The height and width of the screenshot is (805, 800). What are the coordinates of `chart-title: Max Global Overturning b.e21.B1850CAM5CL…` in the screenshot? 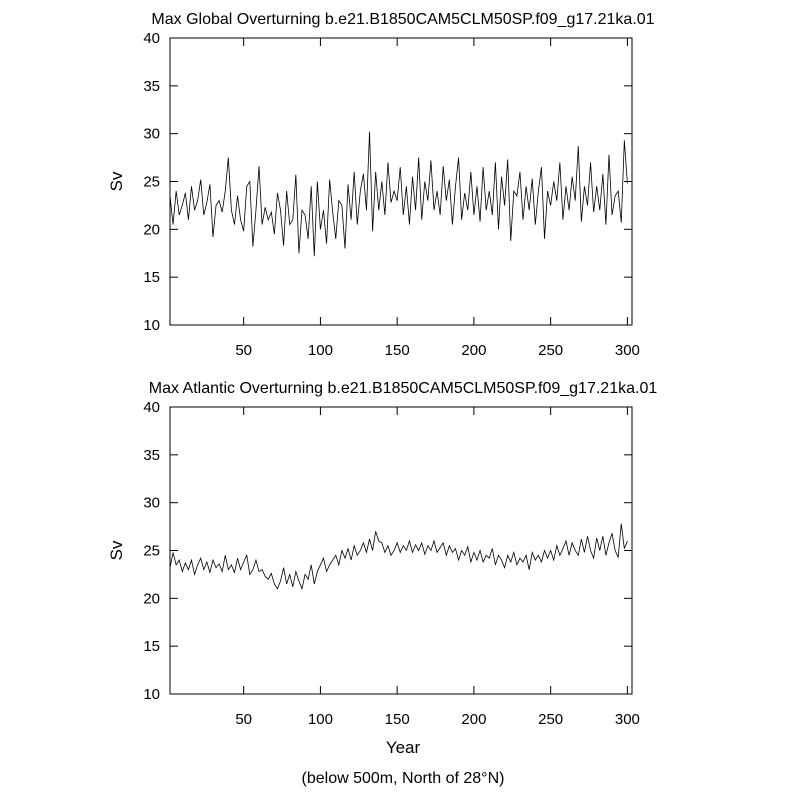 It's located at (402, 19).